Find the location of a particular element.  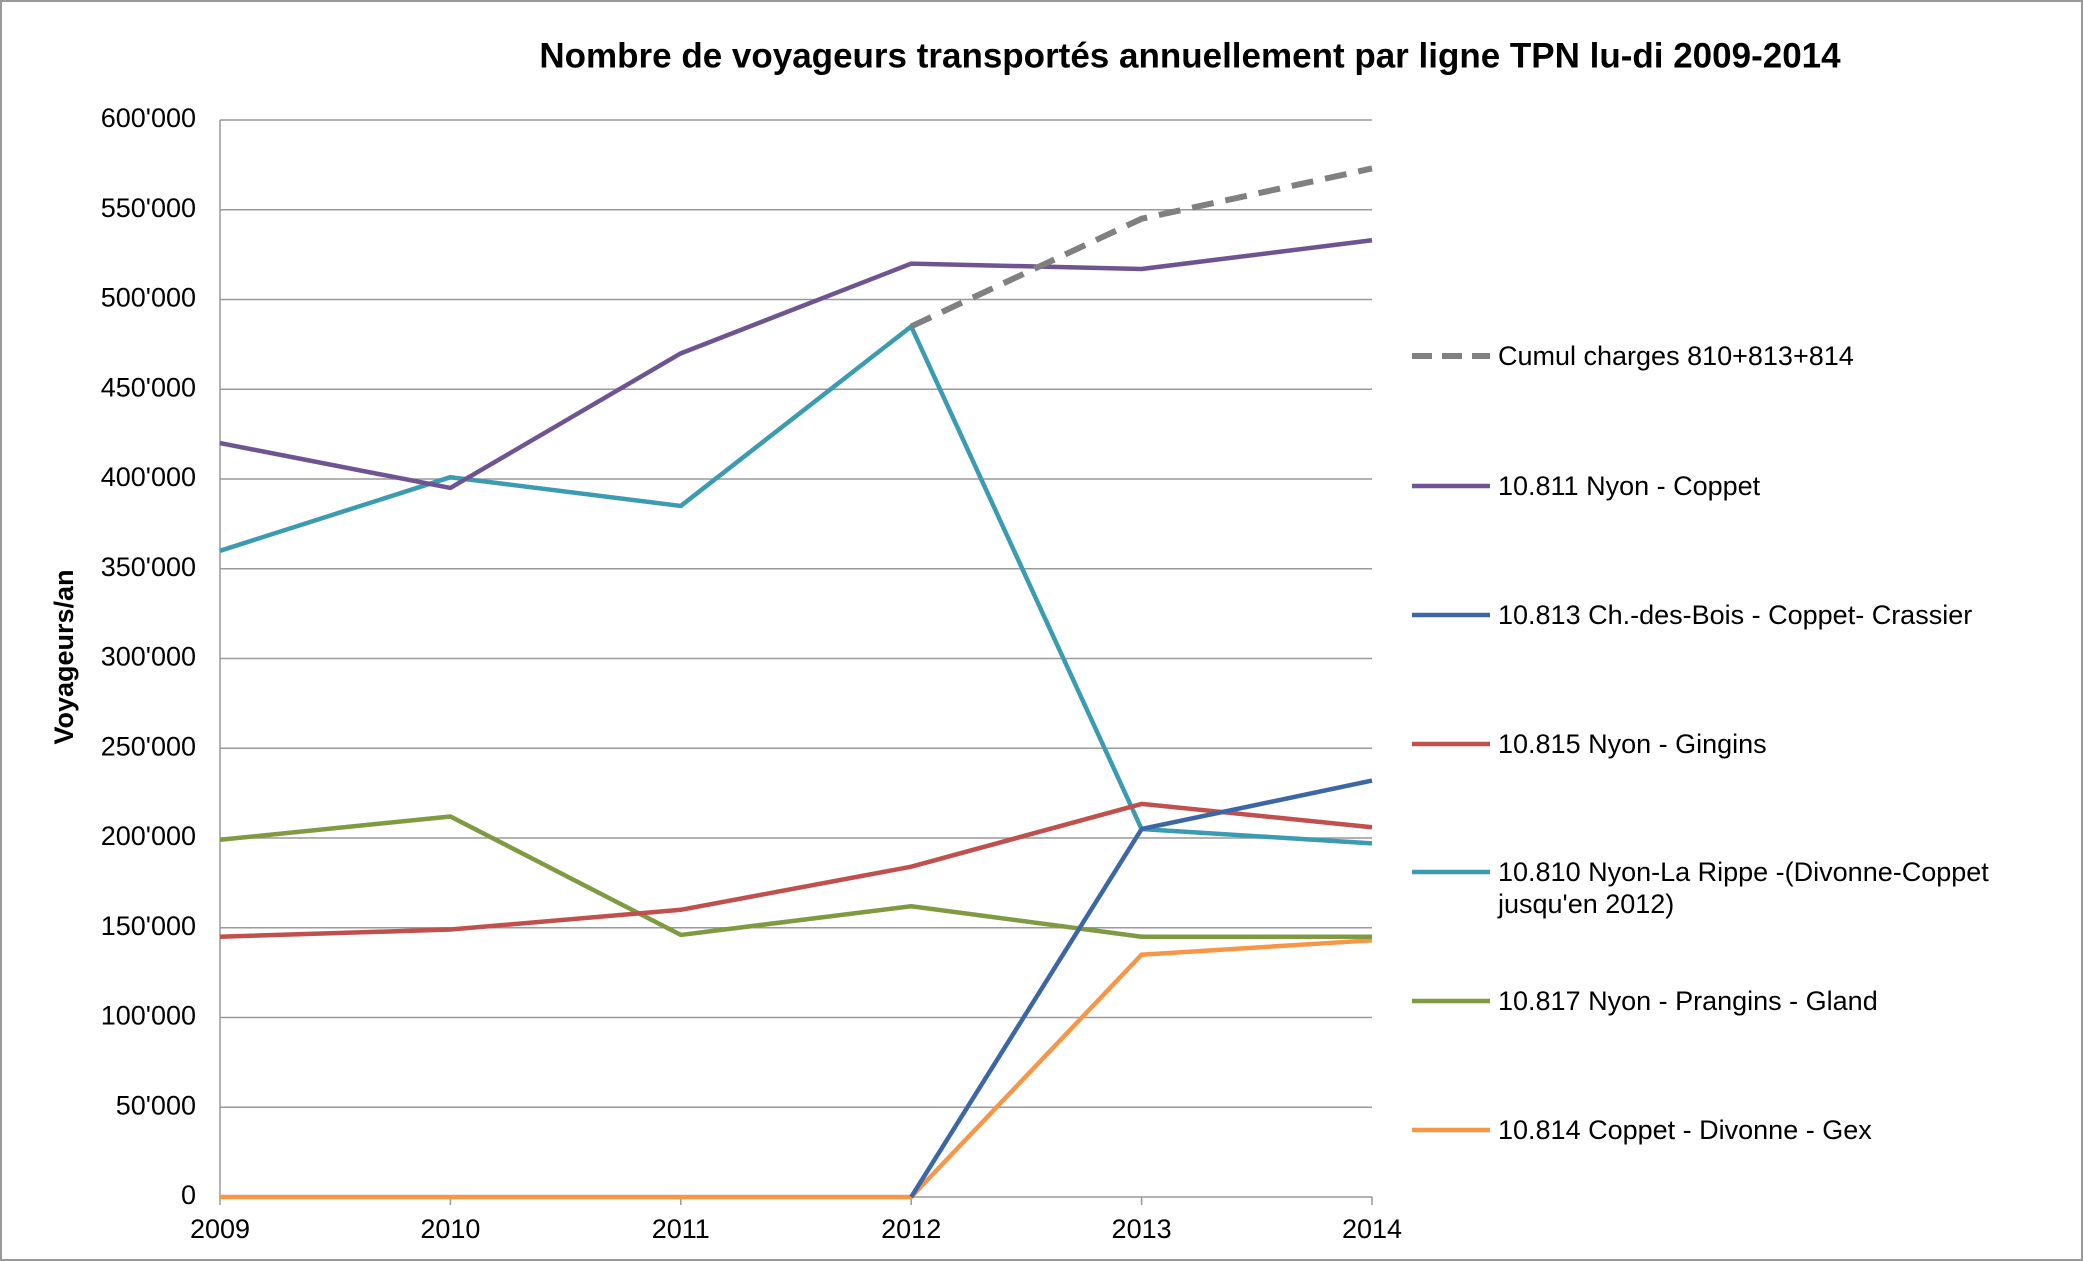

y-tick-label: 250'000 is located at coordinates (148, 746).